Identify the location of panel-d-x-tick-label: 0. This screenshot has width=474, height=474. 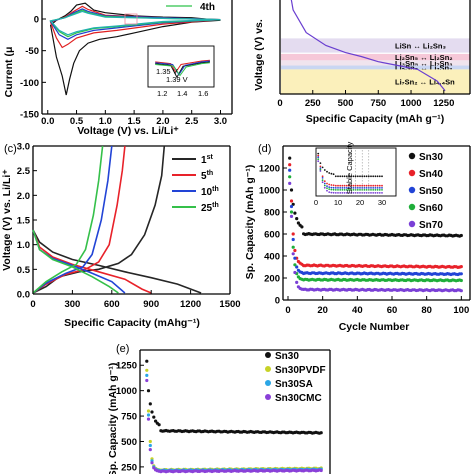
(287, 310).